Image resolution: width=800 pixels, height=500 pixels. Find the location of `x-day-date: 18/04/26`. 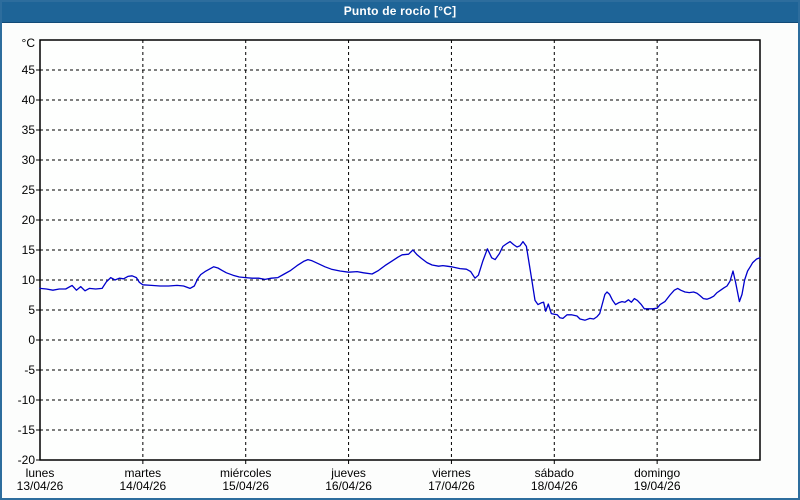

x-day-date: 18/04/26 is located at coordinates (554, 486).